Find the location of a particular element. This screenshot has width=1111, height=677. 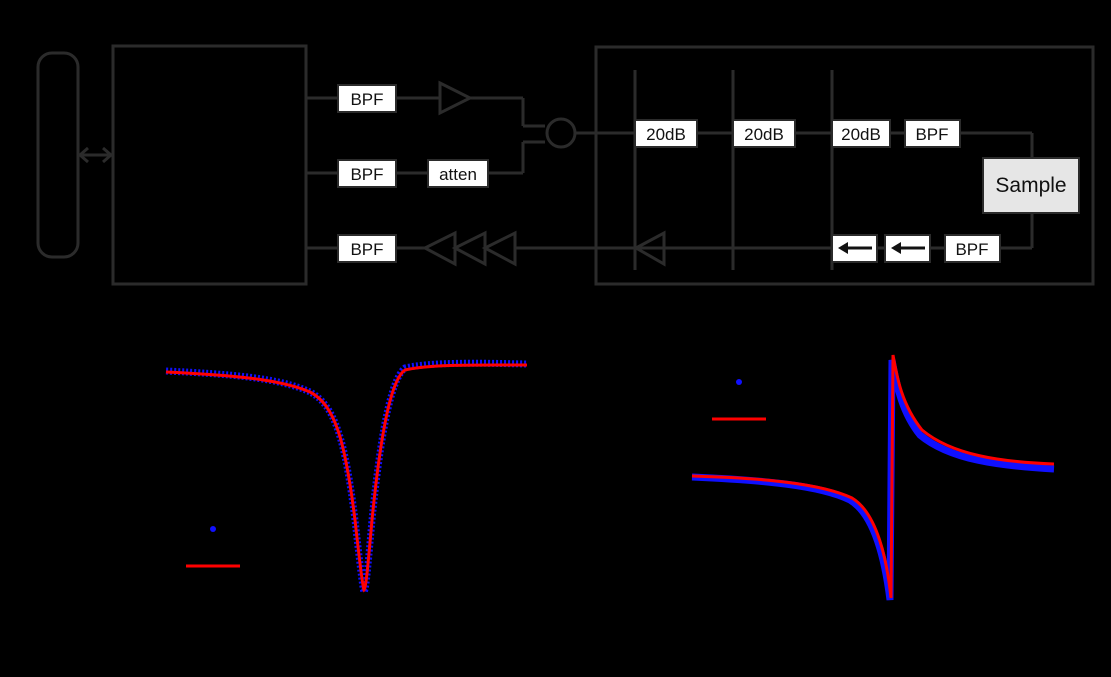

sample-box is located at coordinates (1031, 185).